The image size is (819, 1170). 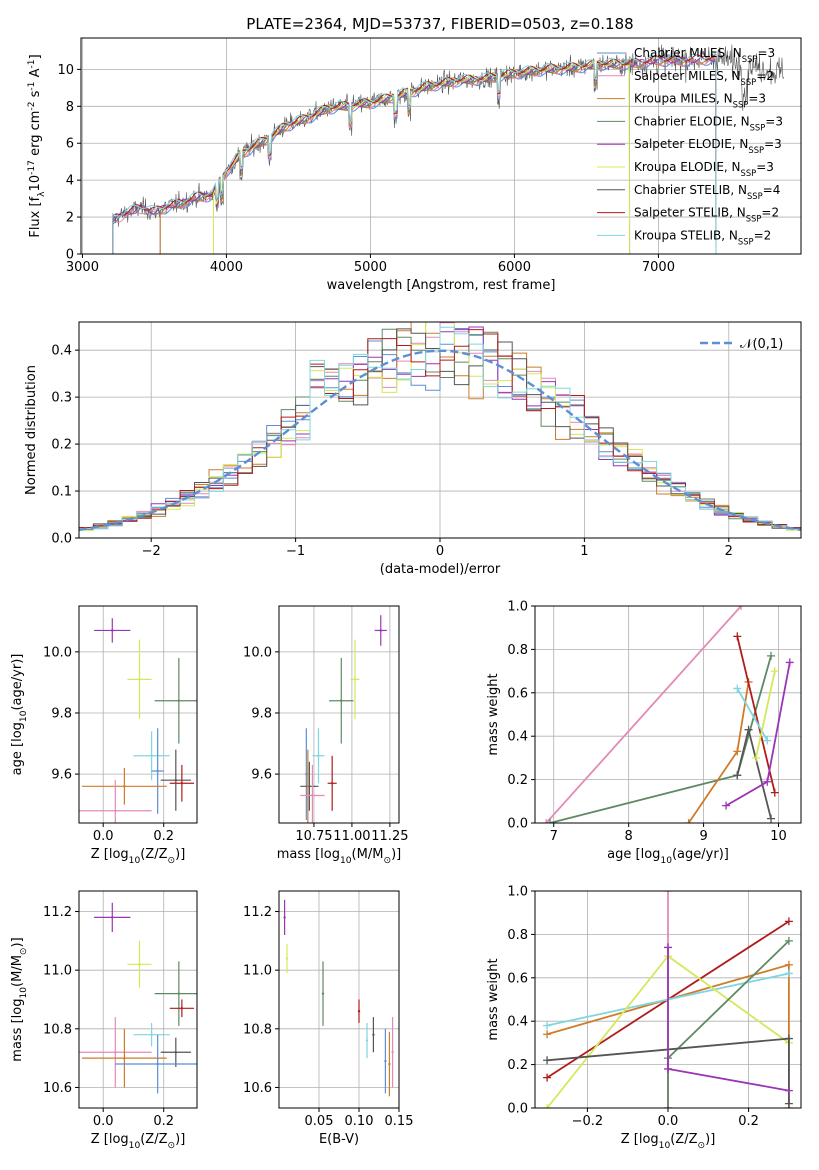 What do you see at coordinates (761, 344) in the screenshot?
I see `legend-label: 𝒩(0,1)` at bounding box center [761, 344].